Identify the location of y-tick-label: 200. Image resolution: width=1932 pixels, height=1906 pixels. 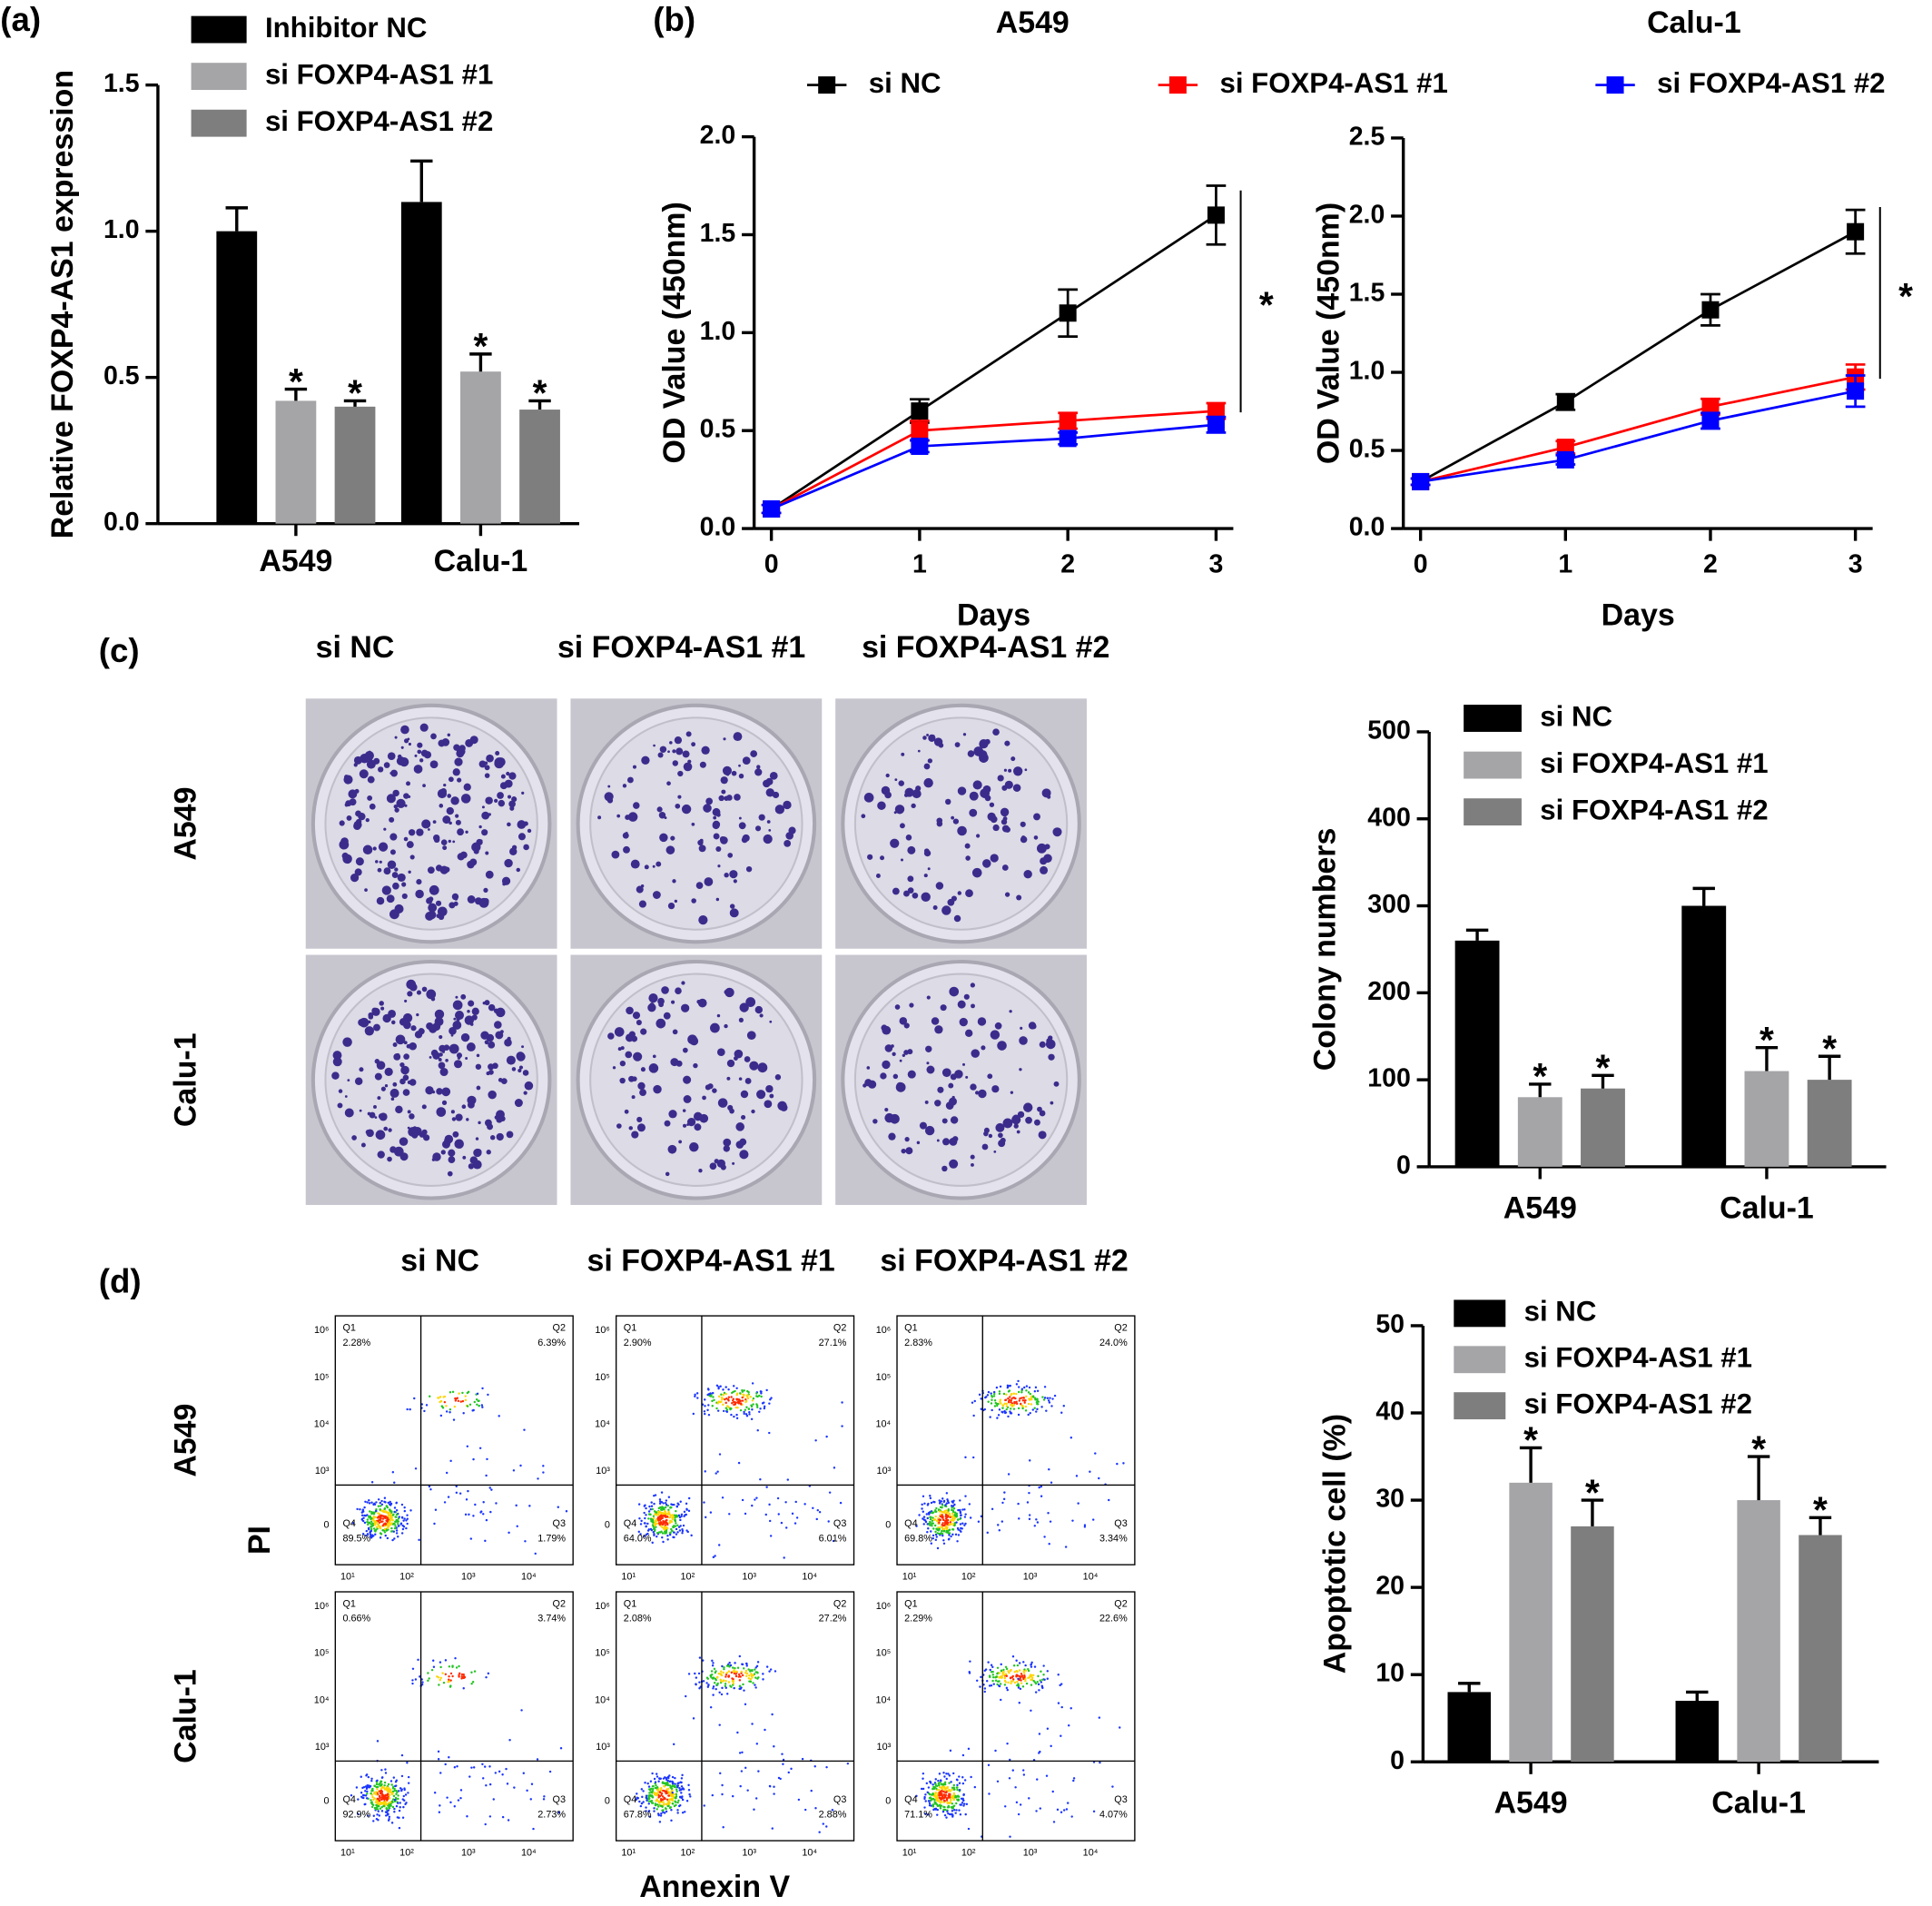
(1389, 991).